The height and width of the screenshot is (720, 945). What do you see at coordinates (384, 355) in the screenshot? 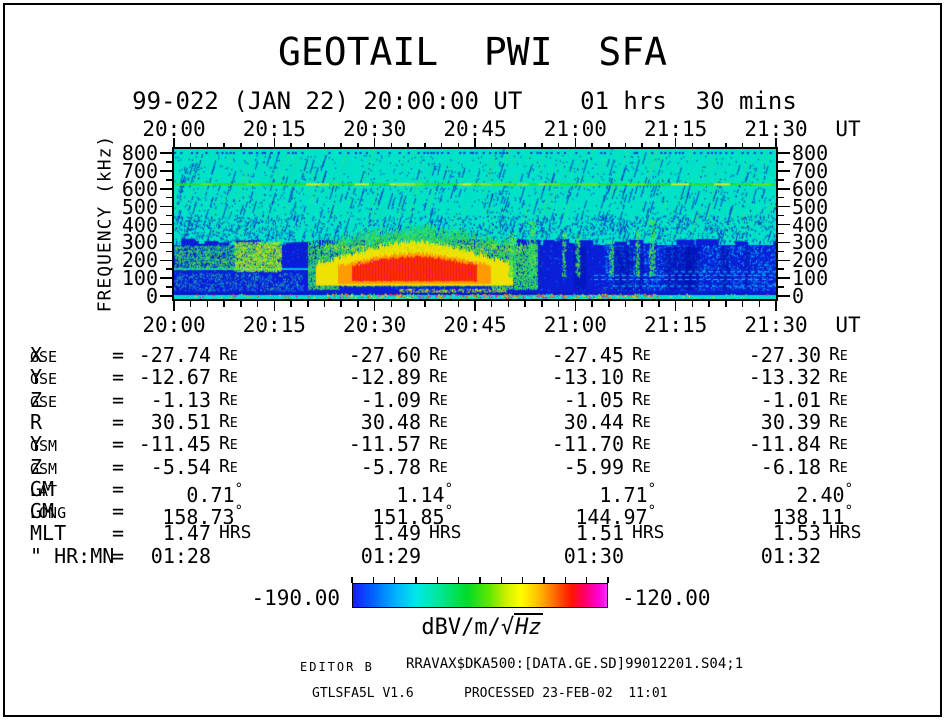
I see `value-number: -27.60` at bounding box center [384, 355].